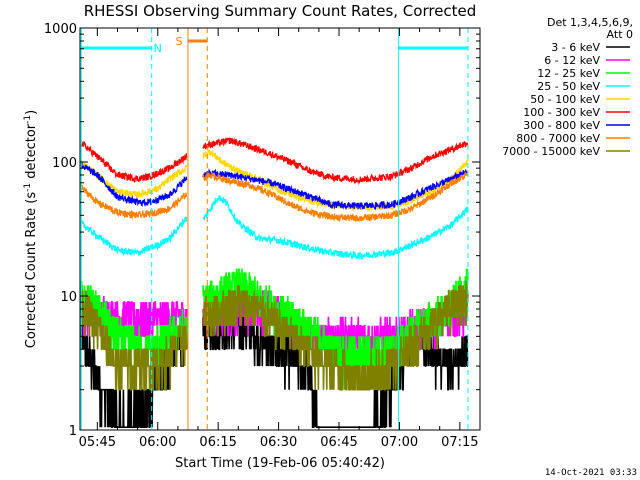  Describe the element at coordinates (157, 442) in the screenshot. I see `x-tick-label-2: 06:00` at that location.